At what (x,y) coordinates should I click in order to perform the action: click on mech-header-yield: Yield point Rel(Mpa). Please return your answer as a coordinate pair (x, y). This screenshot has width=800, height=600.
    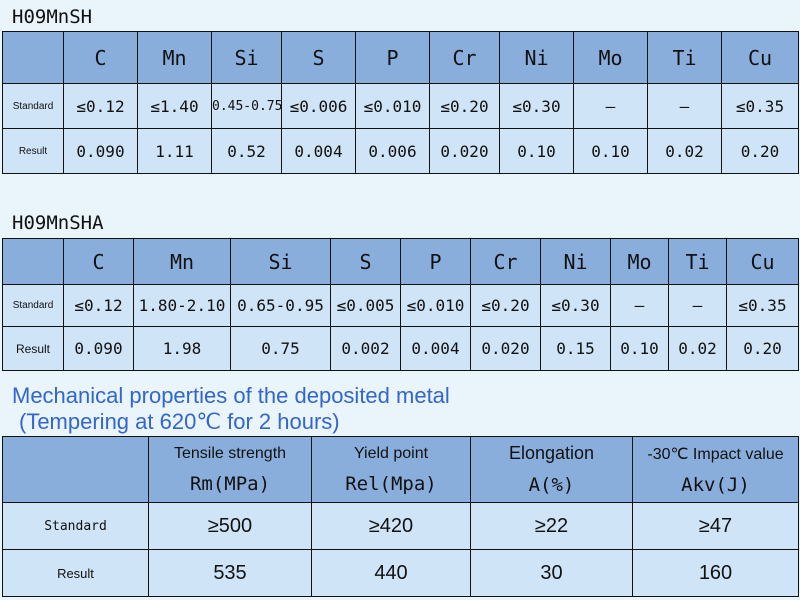
    Looking at the image, I should click on (391, 469).